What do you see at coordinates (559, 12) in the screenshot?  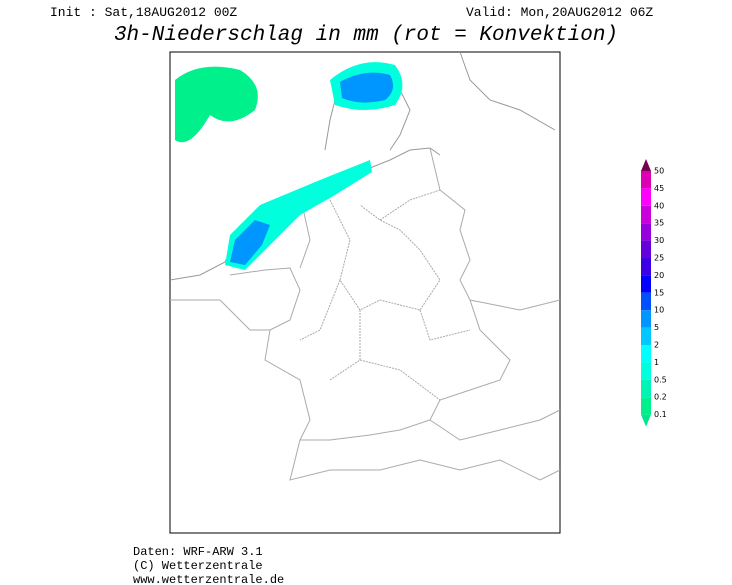 I see `valid-time: Valid: Mon,20AUG2012 06Z` at bounding box center [559, 12].